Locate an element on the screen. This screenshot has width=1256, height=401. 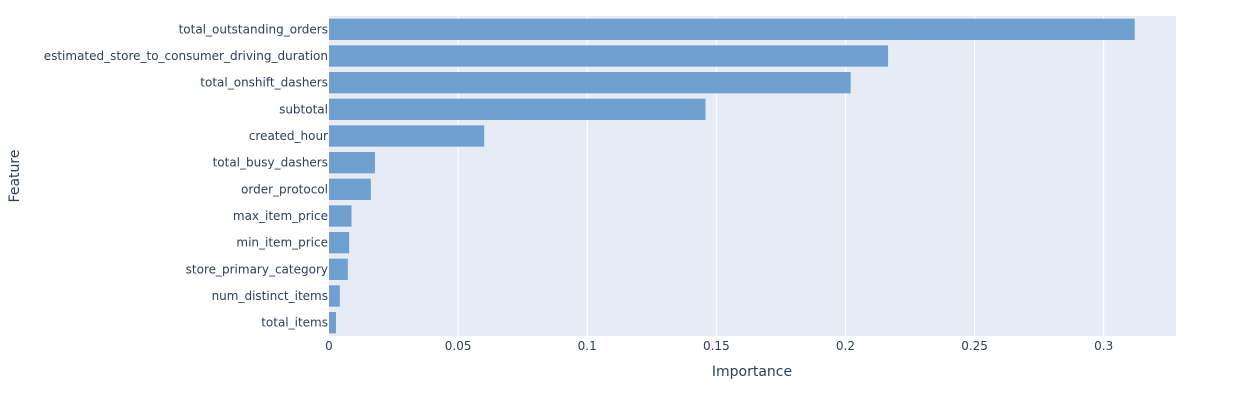
bar-store-primary-category is located at coordinates (338, 269).